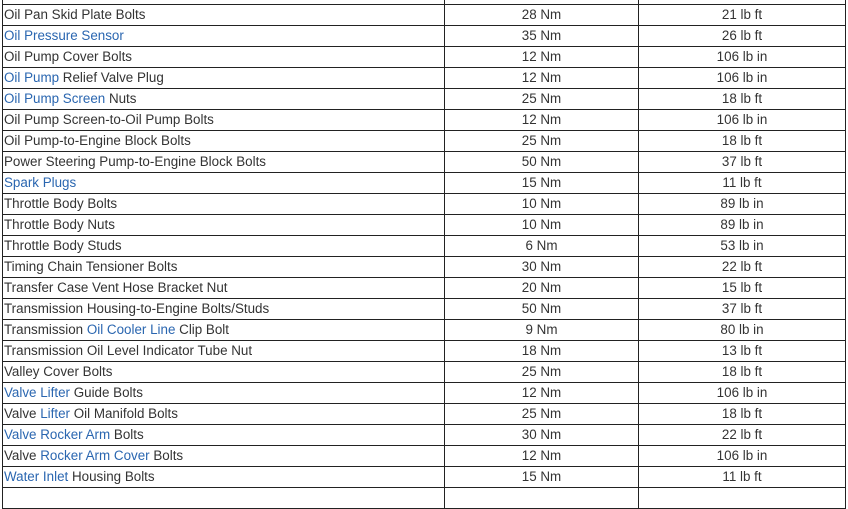 The width and height of the screenshot is (848, 509). I want to click on component-link: Oil Cooler Line, so click(131, 329).